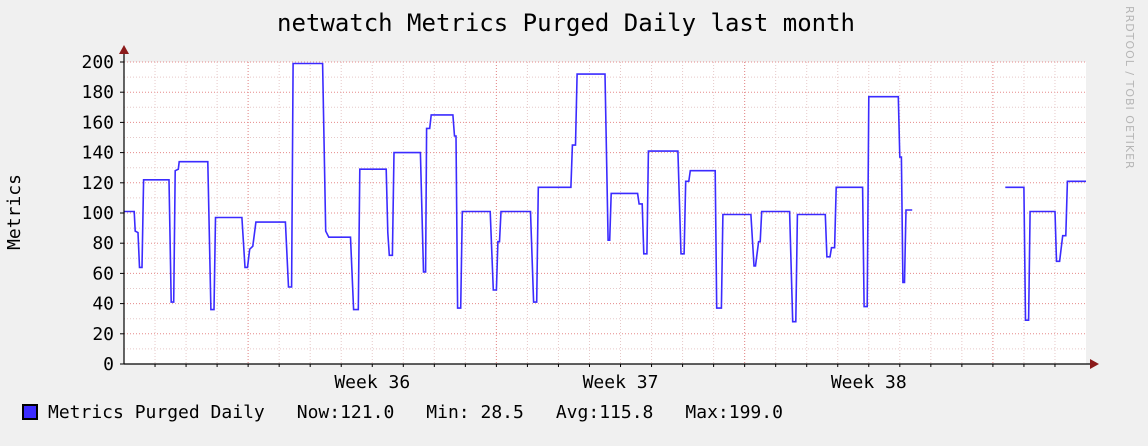  What do you see at coordinates (605, 412) in the screenshot?
I see `legend-avg: Avg:115.8` at bounding box center [605, 412].